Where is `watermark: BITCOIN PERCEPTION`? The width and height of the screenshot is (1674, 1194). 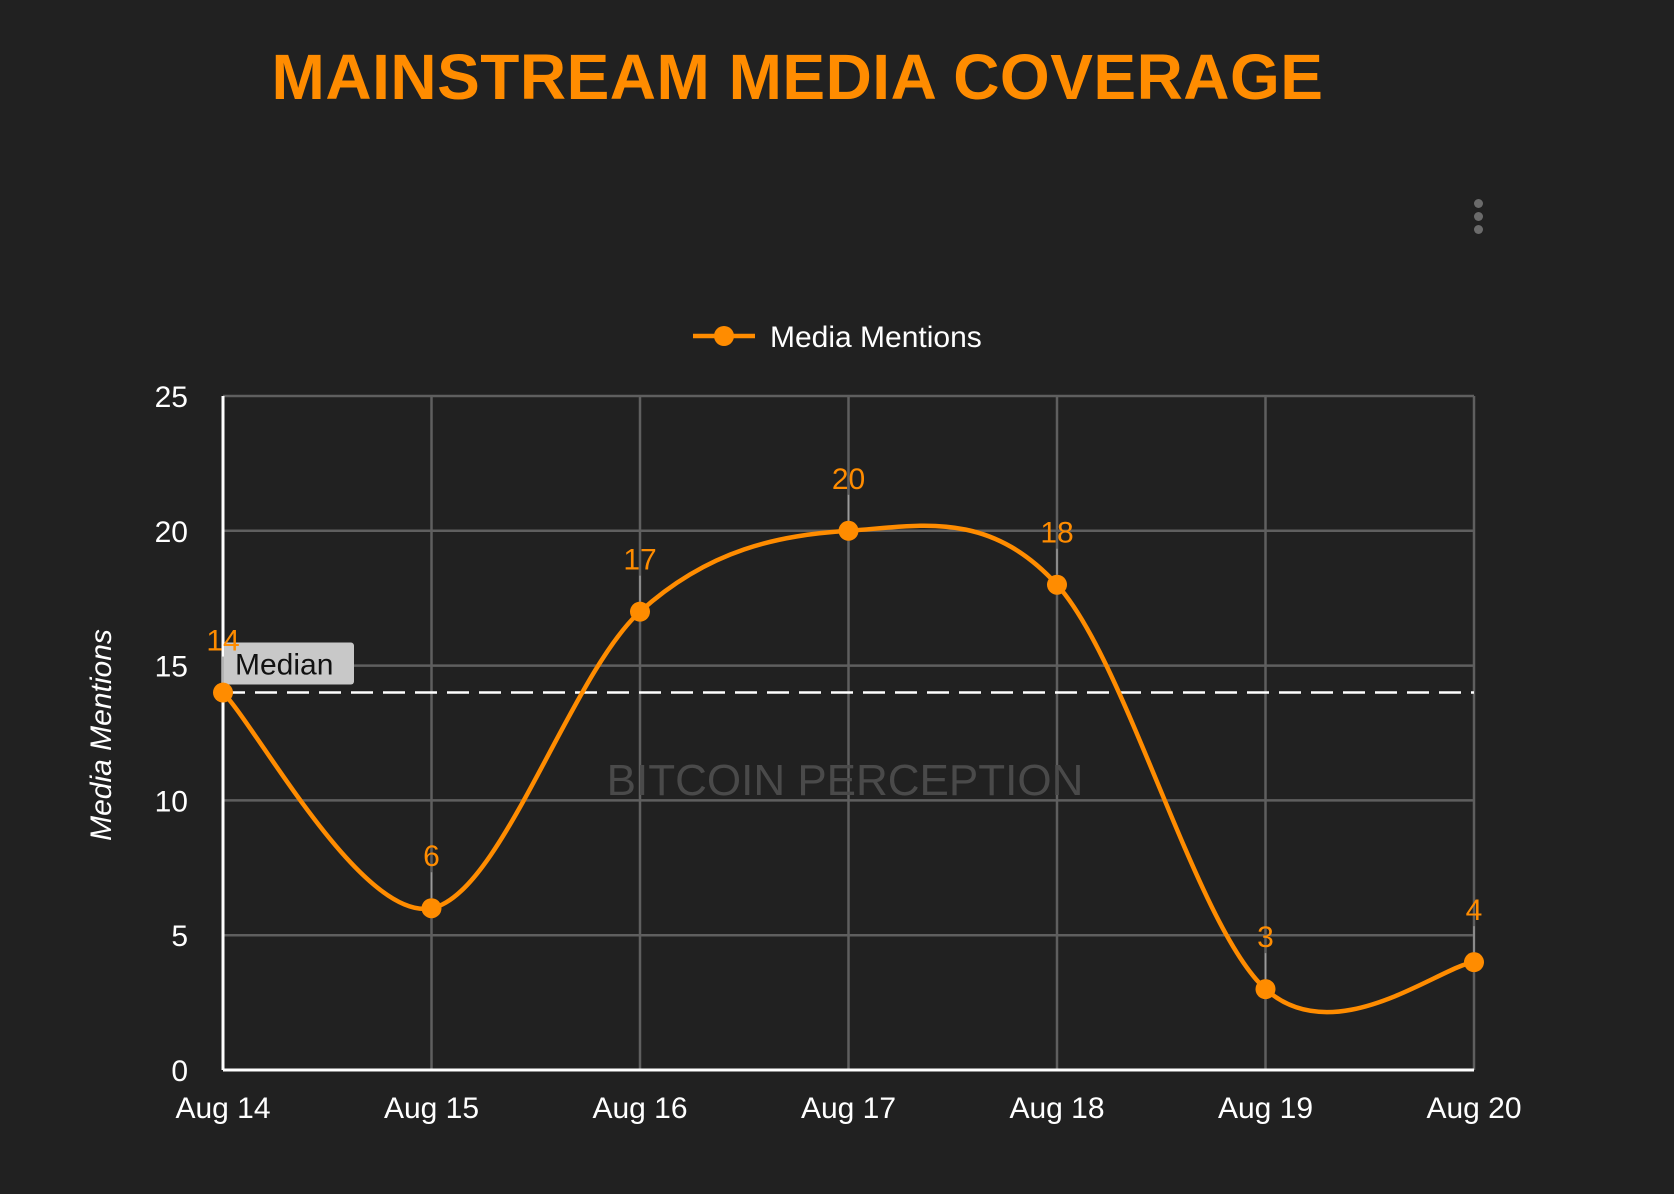 watermark: BITCOIN PERCEPTION is located at coordinates (845, 780).